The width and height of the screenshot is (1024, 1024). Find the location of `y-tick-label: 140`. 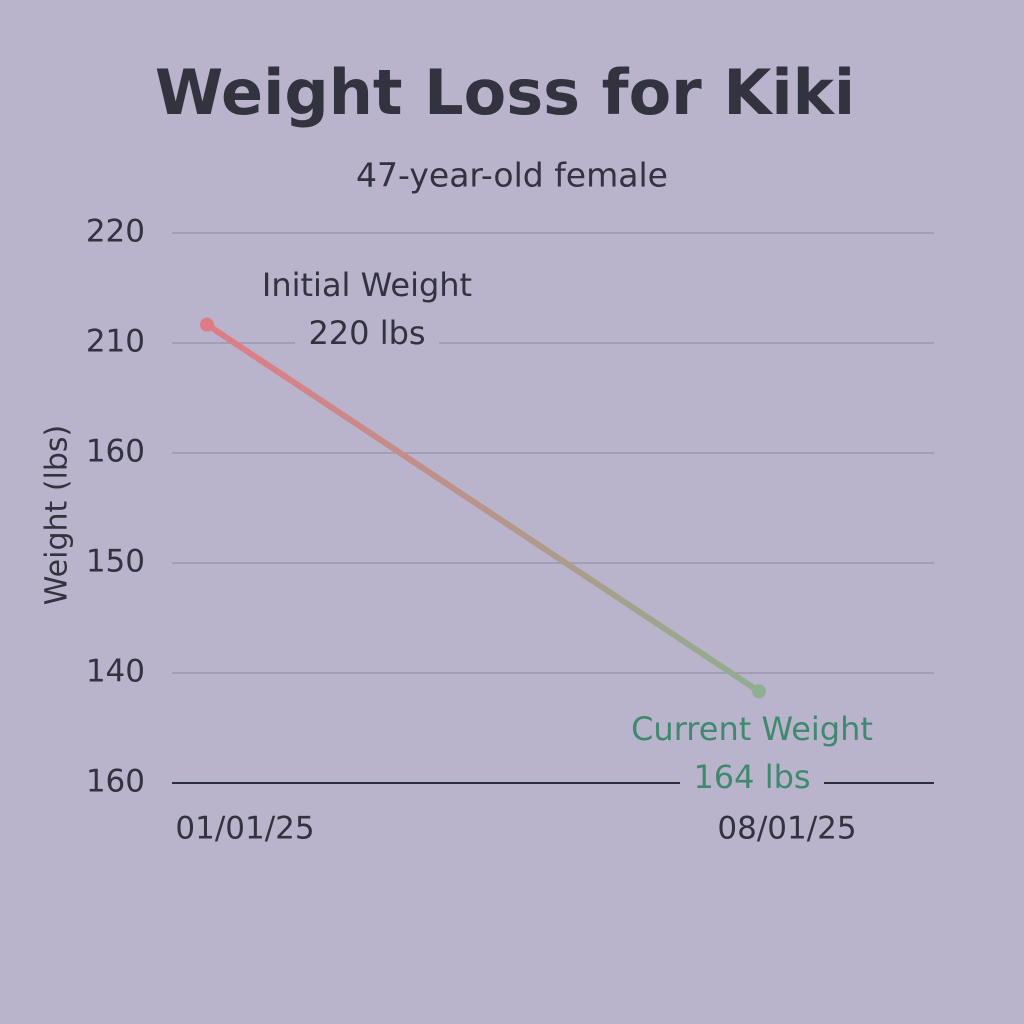

y-tick-label: 140 is located at coordinates (115, 672).